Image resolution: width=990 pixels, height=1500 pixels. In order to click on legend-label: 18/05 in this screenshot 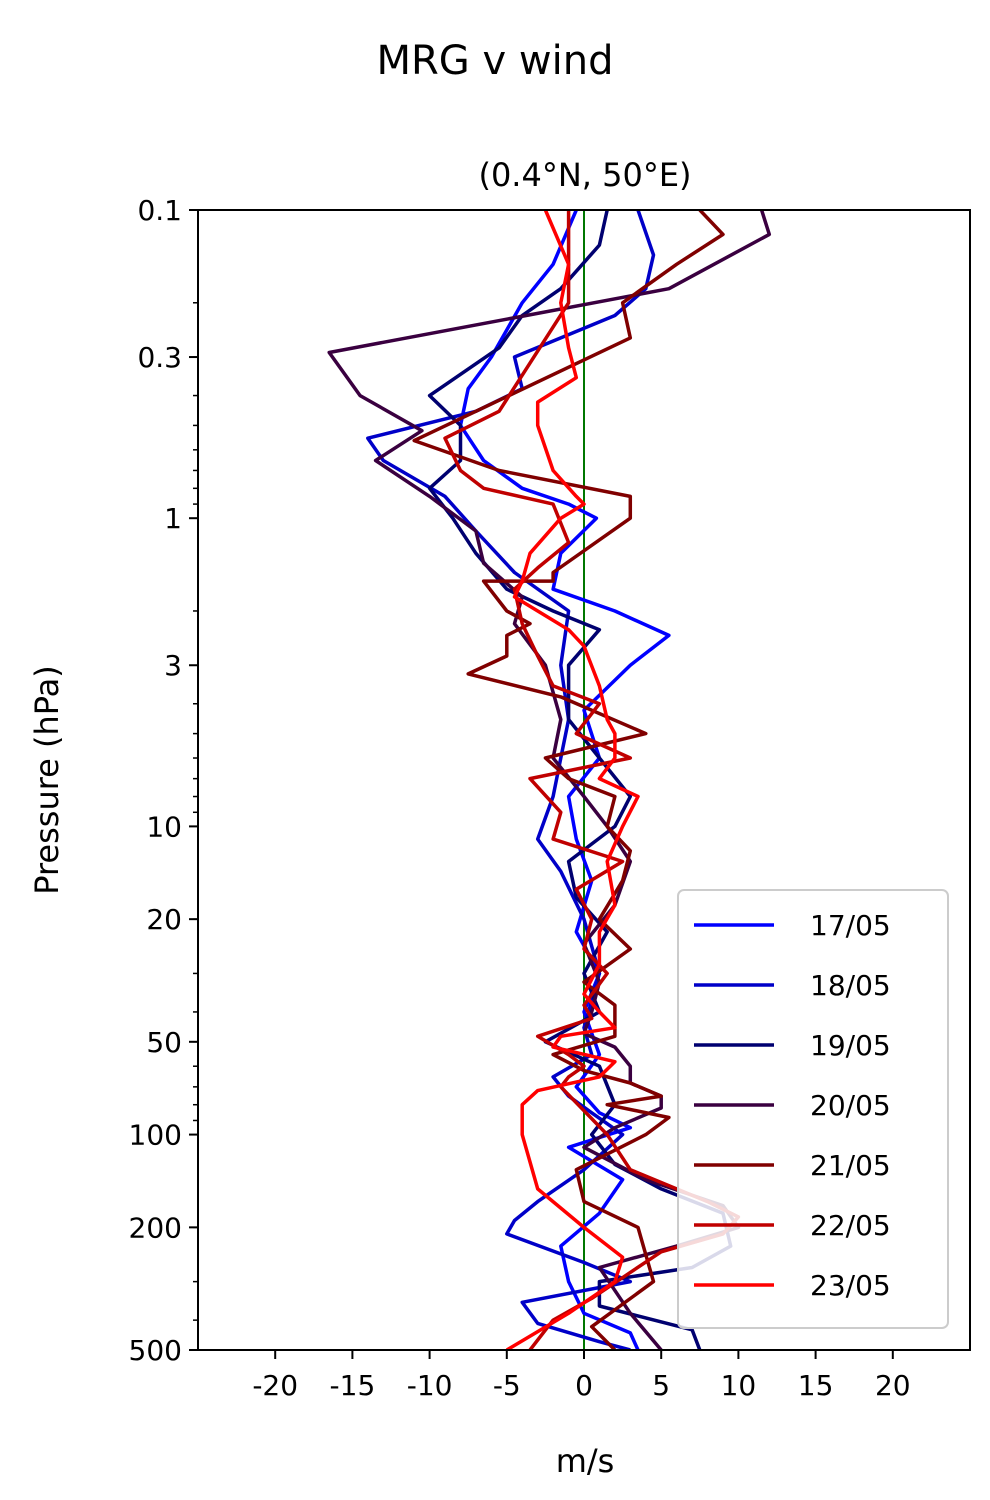, I will do `click(850, 985)`.